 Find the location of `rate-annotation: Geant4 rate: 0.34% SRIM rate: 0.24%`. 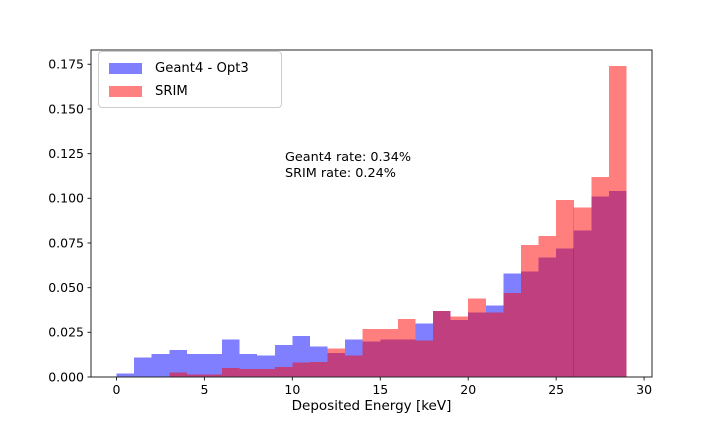

rate-annotation: Geant4 rate: 0.34% SRIM rate: 0.24% is located at coordinates (348, 165).